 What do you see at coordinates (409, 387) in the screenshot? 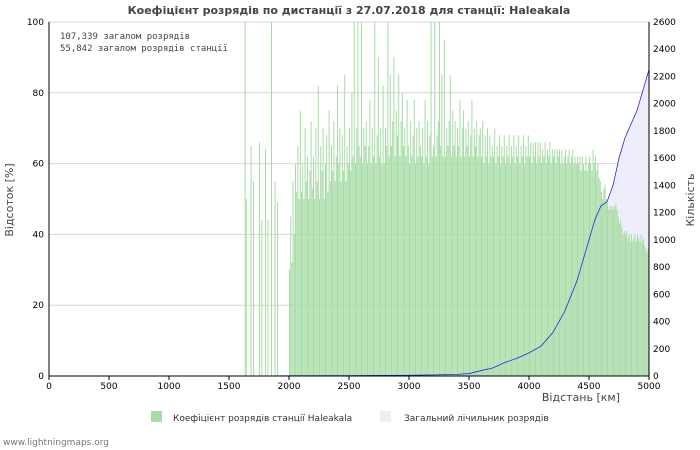
I see `x-tick-label-6: 3000` at bounding box center [409, 387].